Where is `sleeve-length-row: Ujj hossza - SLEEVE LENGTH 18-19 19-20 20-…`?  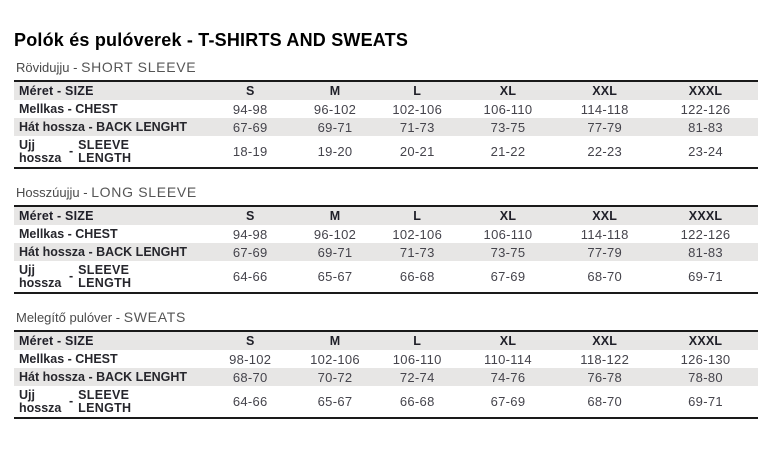
sleeve-length-row: Ujj hossza - SLEEVE LENGTH 18-19 19-20 20-… is located at coordinates (386, 152).